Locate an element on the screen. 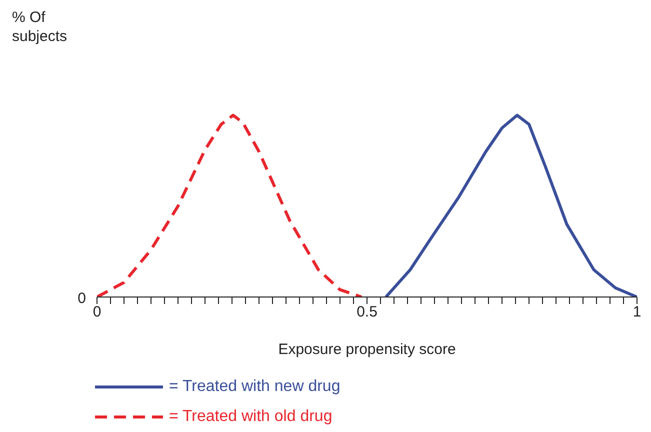  y-axis-title: % Of subjects is located at coordinates (40, 27).